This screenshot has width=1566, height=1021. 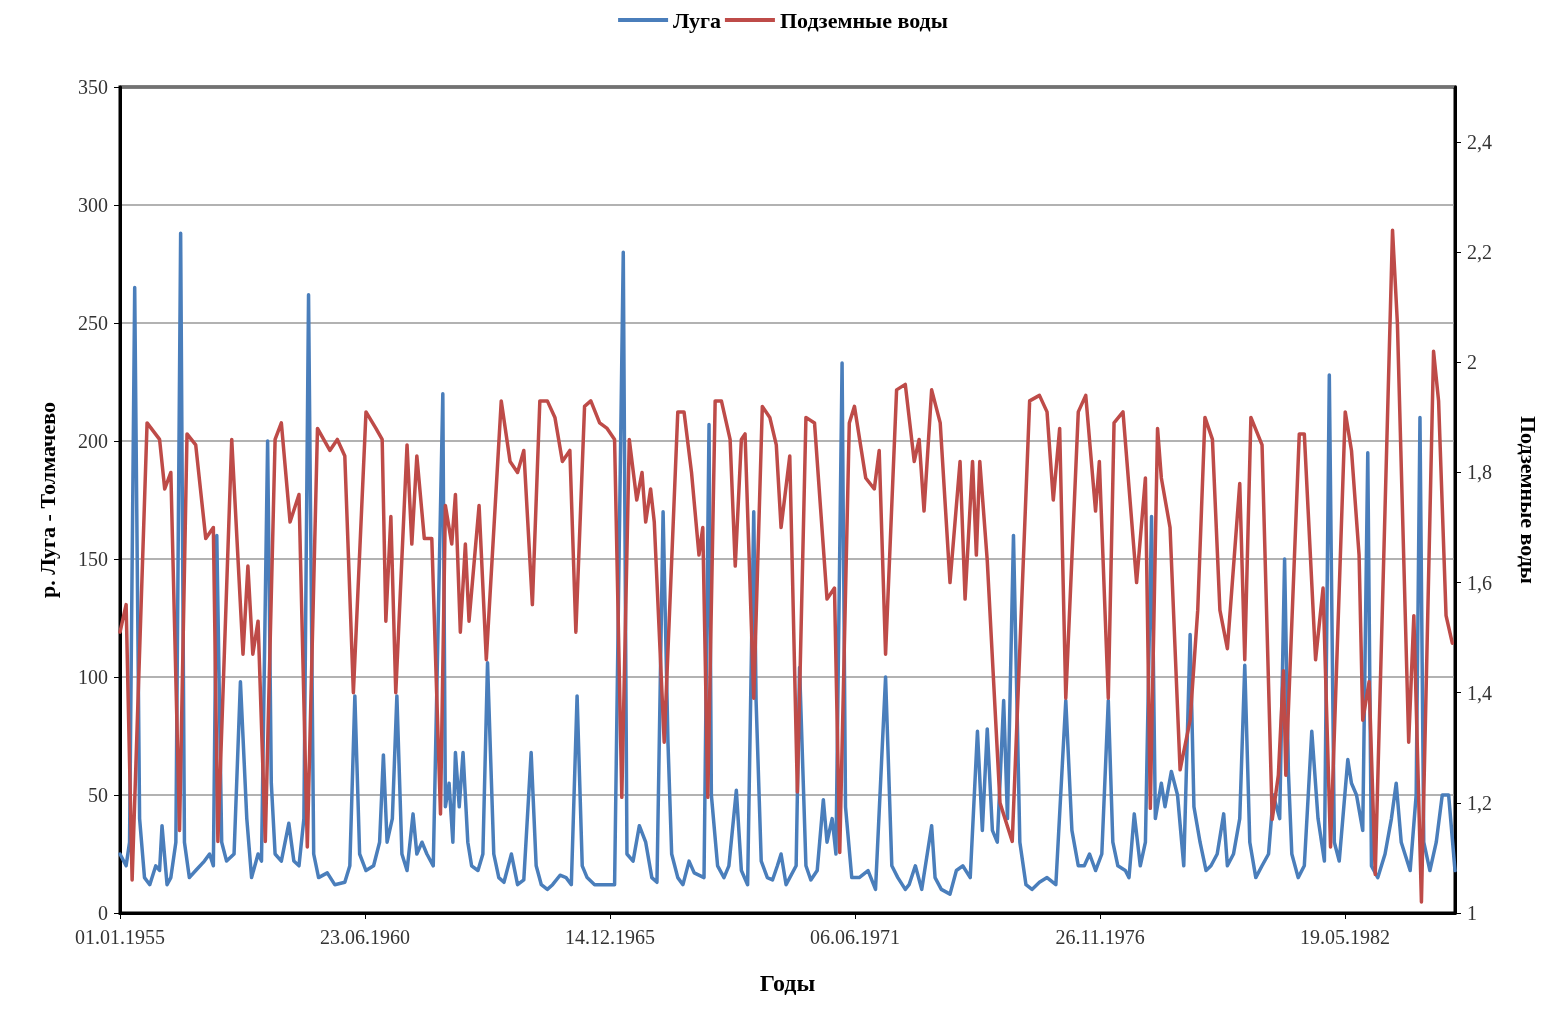 I want to click on x-tick-label: 01.01.1955, so click(x=120, y=937).